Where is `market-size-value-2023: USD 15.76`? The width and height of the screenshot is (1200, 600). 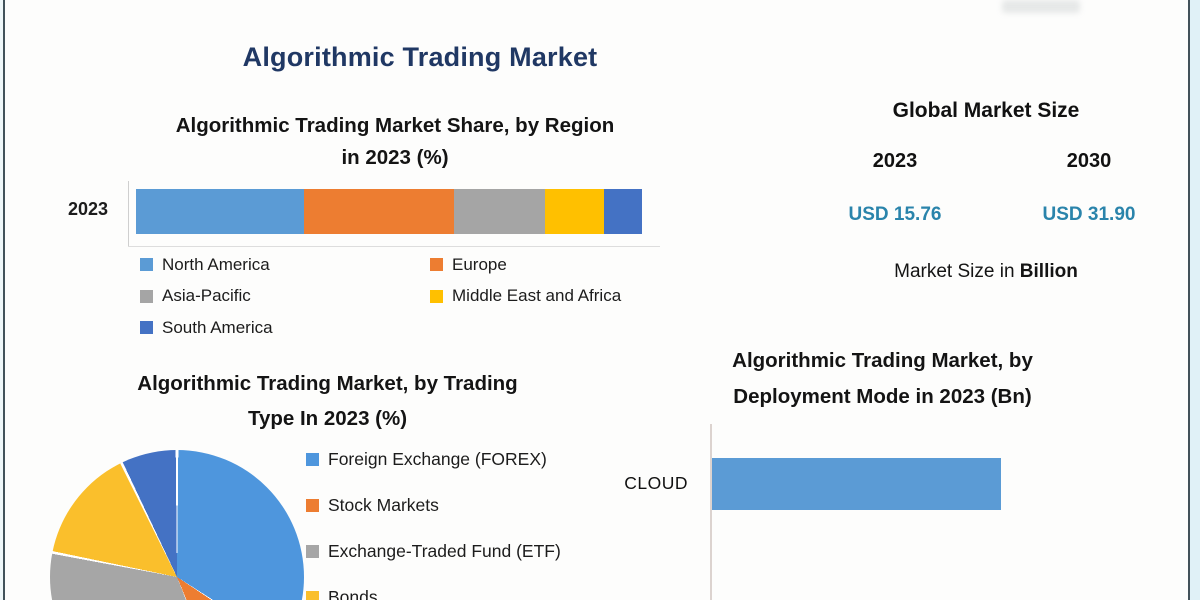
market-size-value-2023: USD 15.76 is located at coordinates (895, 214).